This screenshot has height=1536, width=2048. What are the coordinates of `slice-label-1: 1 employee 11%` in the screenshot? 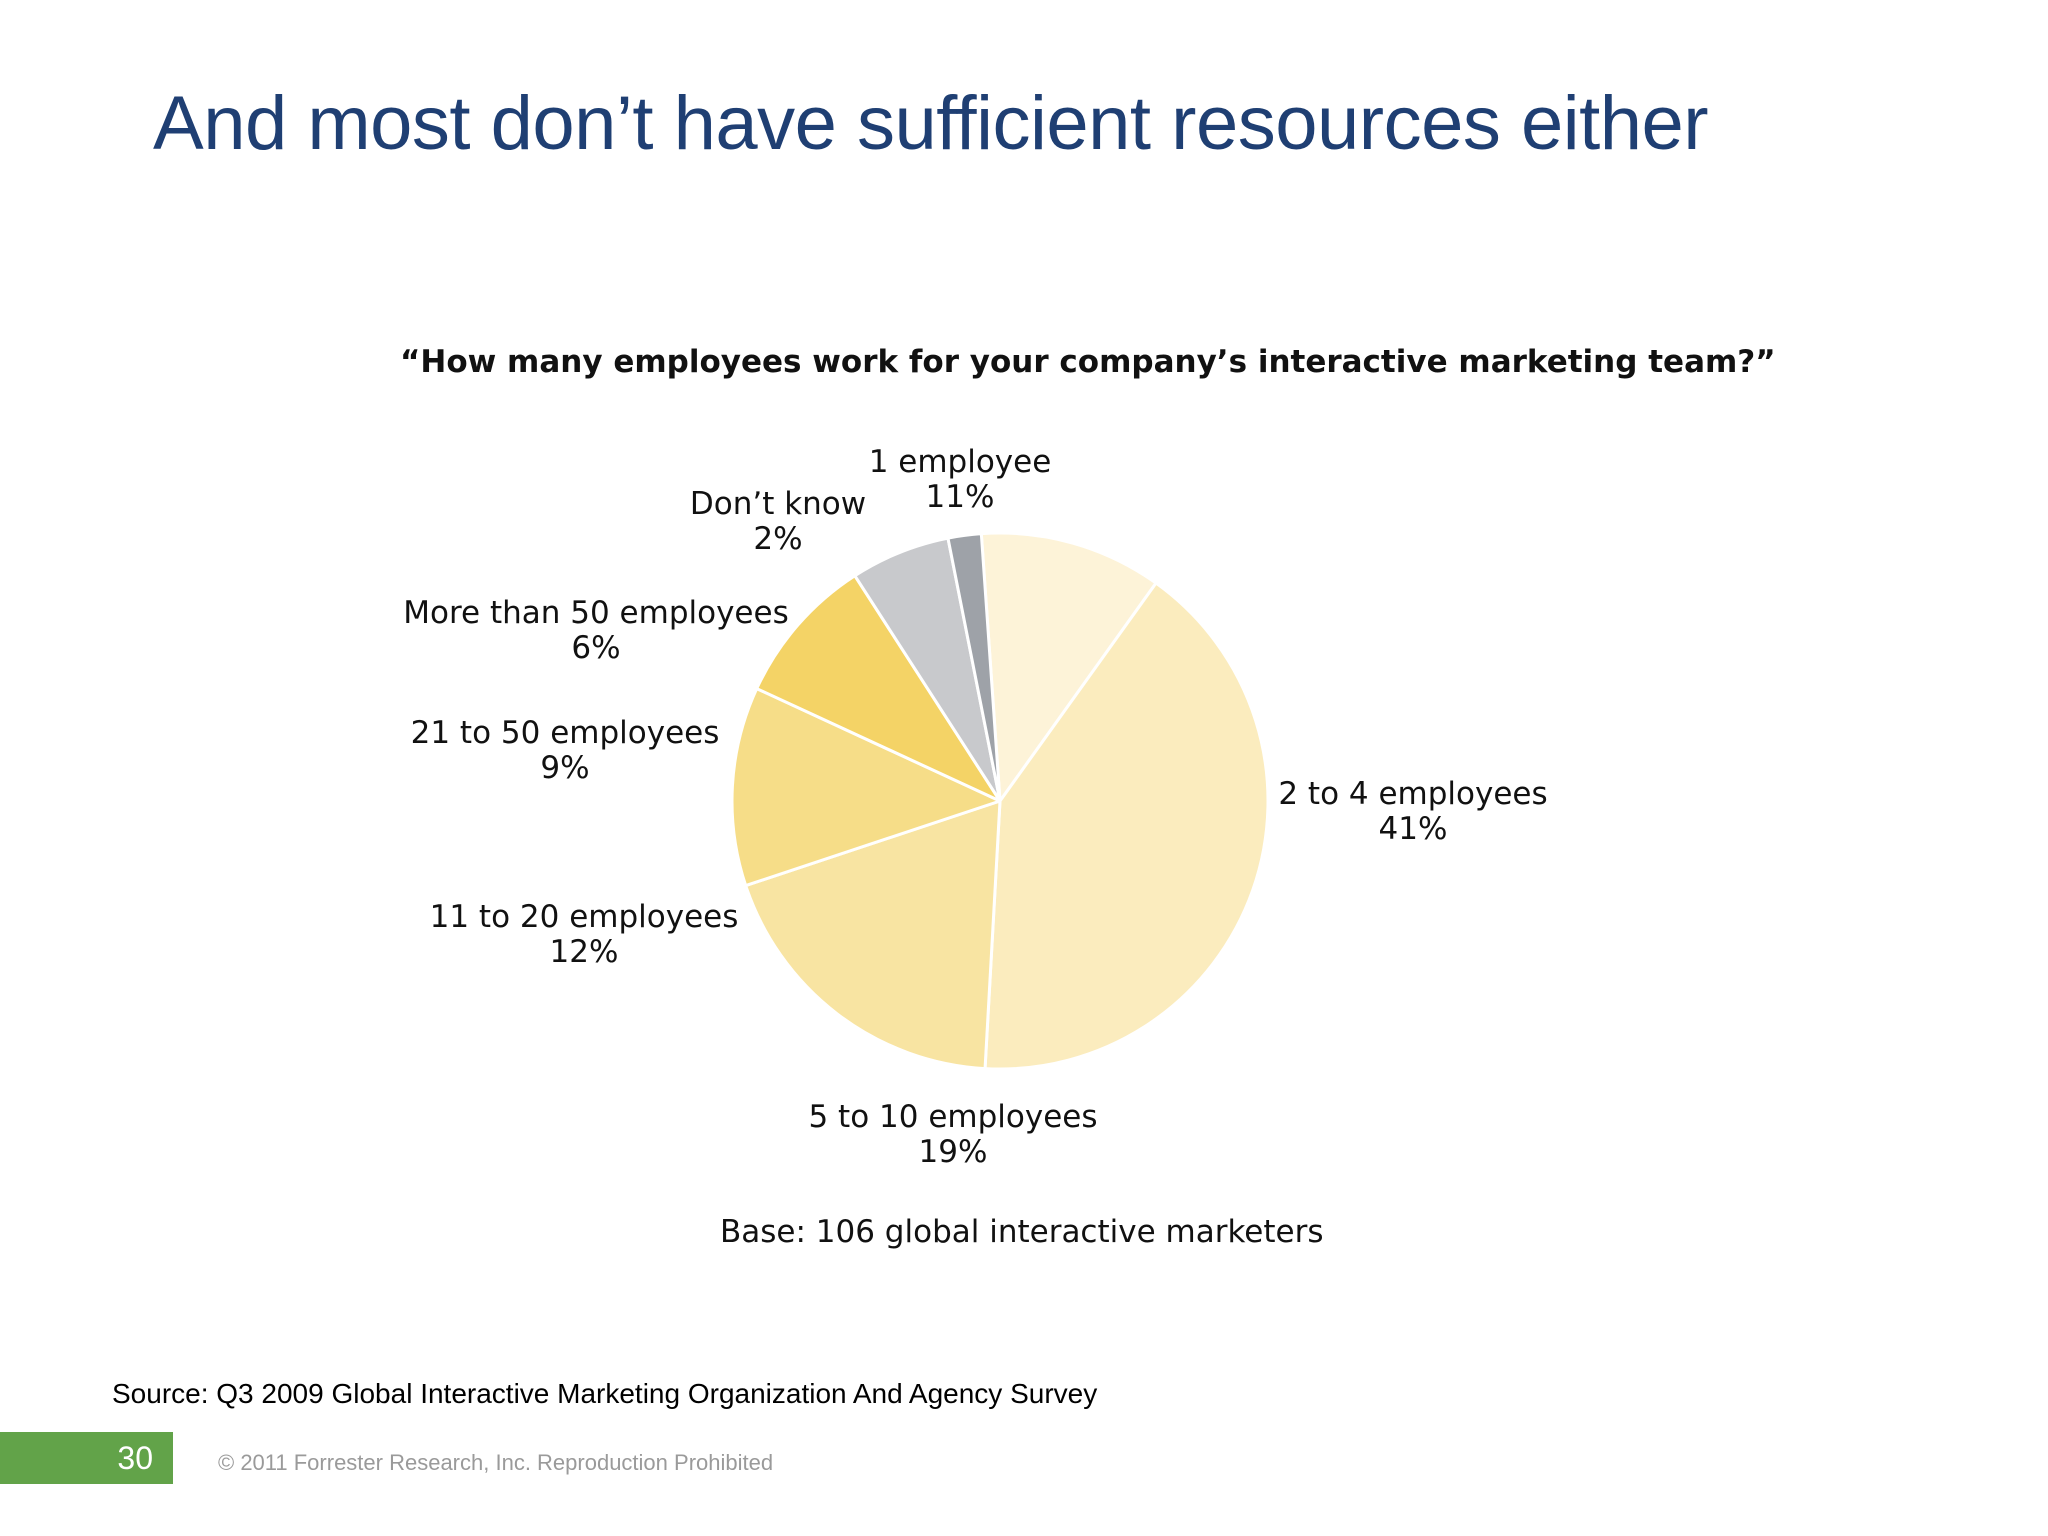 It's located at (960, 479).